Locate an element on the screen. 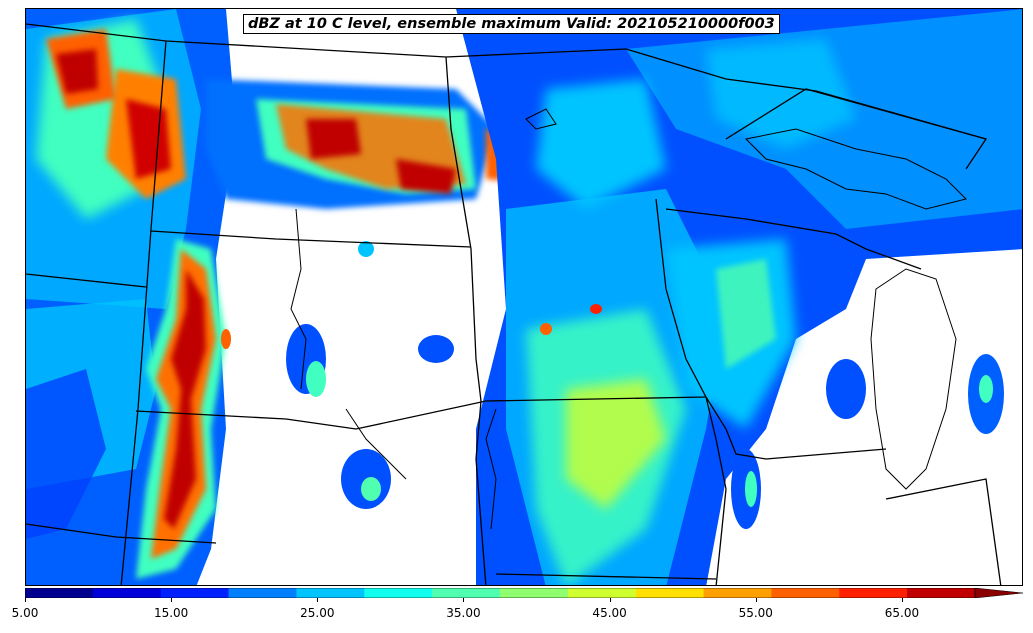 This screenshot has height=633, width=1033. colorbar-extend-arrow is located at coordinates (998, 593).